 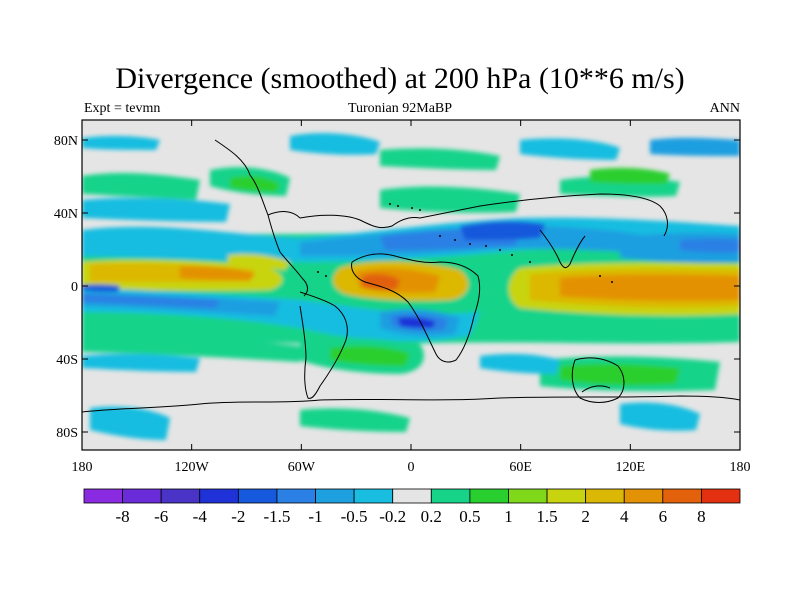 I want to click on colorbar-level-label: 2, so click(x=585, y=516).